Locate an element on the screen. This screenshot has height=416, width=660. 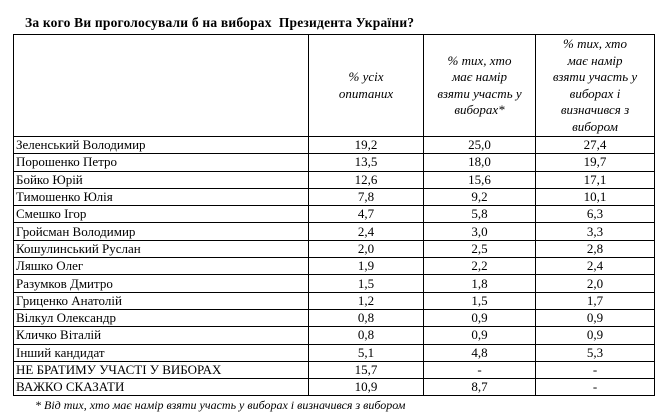
pct-all: 19,2 is located at coordinates (366, 145).